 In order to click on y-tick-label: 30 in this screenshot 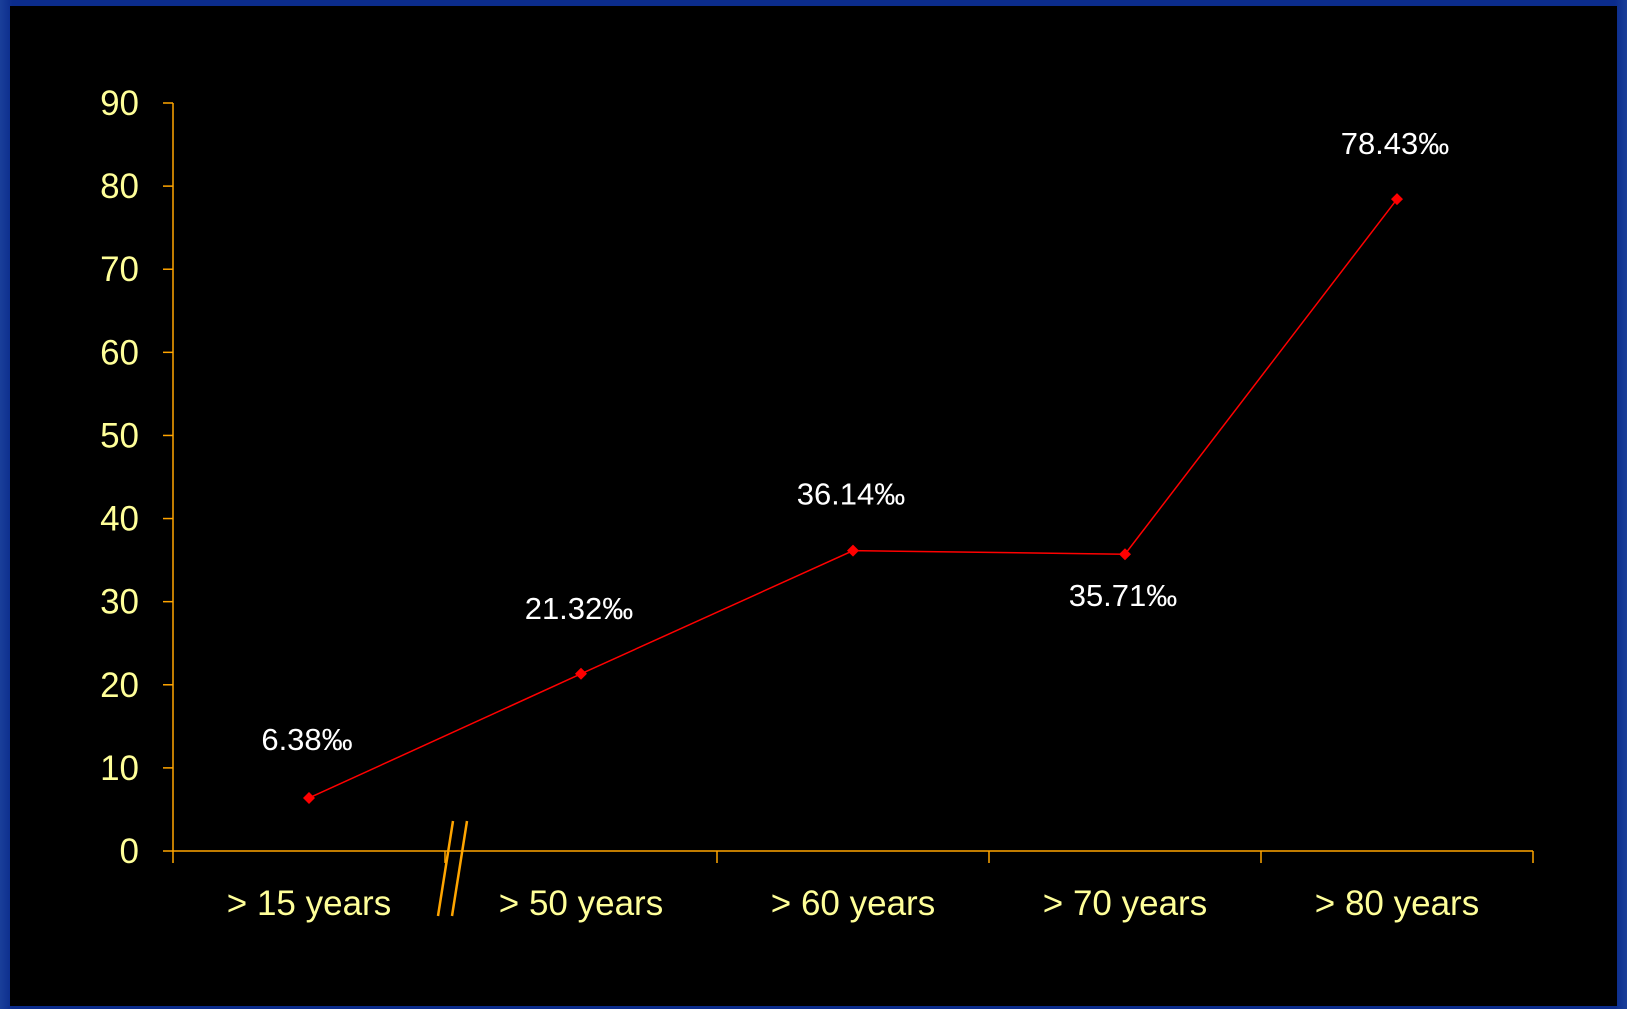, I will do `click(119, 602)`.